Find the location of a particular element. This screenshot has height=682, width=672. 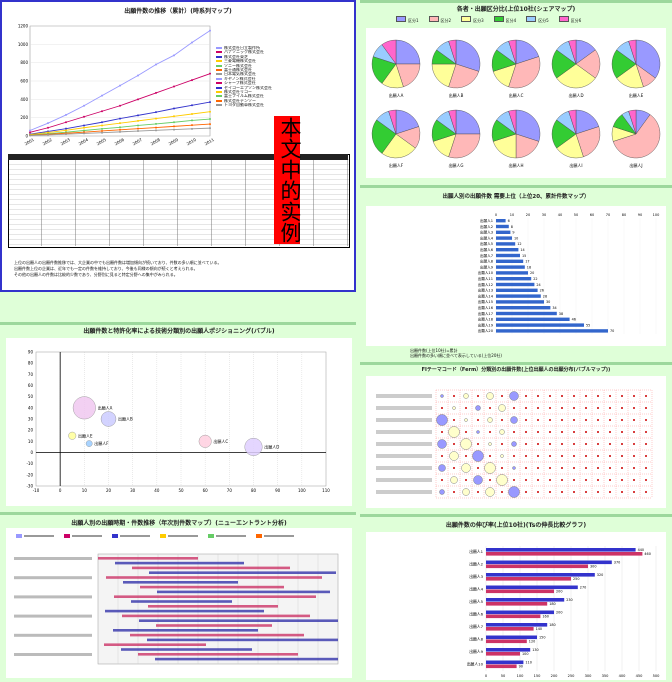

legend-label: パナソニック株式会社 is located at coordinates (244, 52).